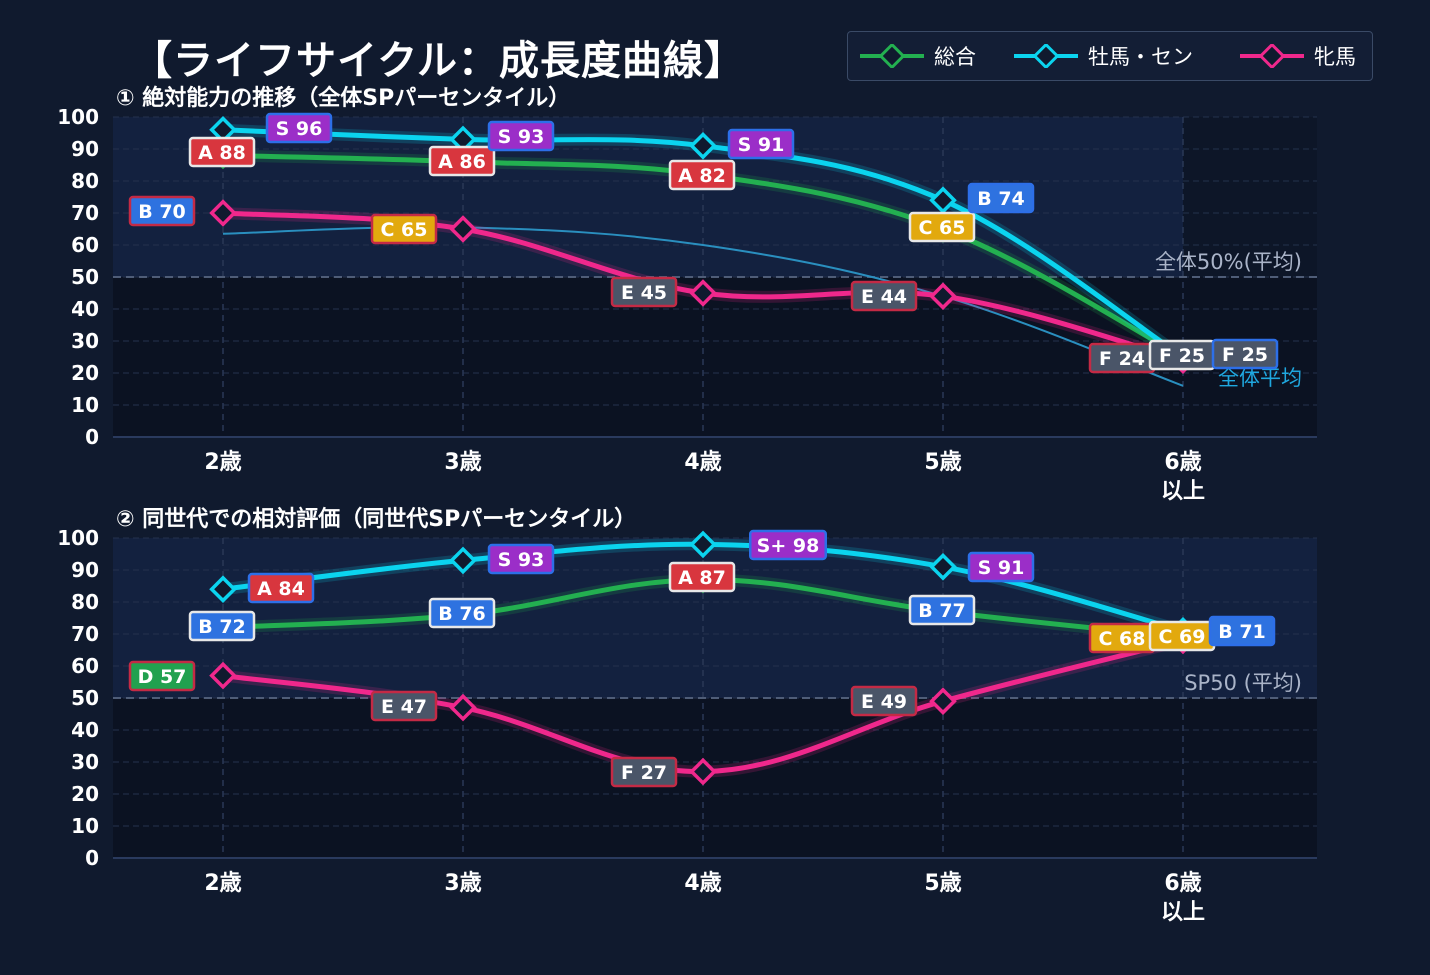 This screenshot has height=975, width=1430. I want to click on legend-label-overall: 総合, so click(955, 57).